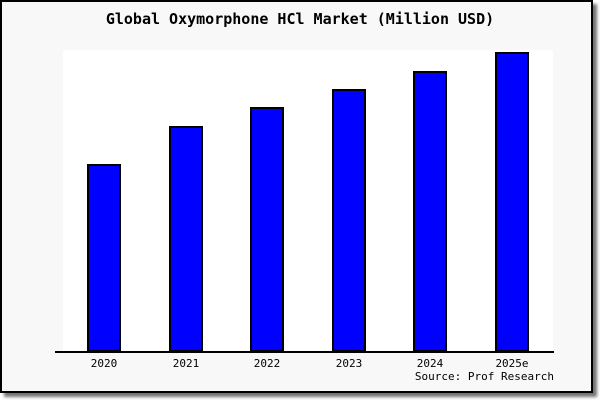 The image size is (600, 400). Describe the element at coordinates (430, 363) in the screenshot. I see `x-tick-label-2024: 2024` at that location.